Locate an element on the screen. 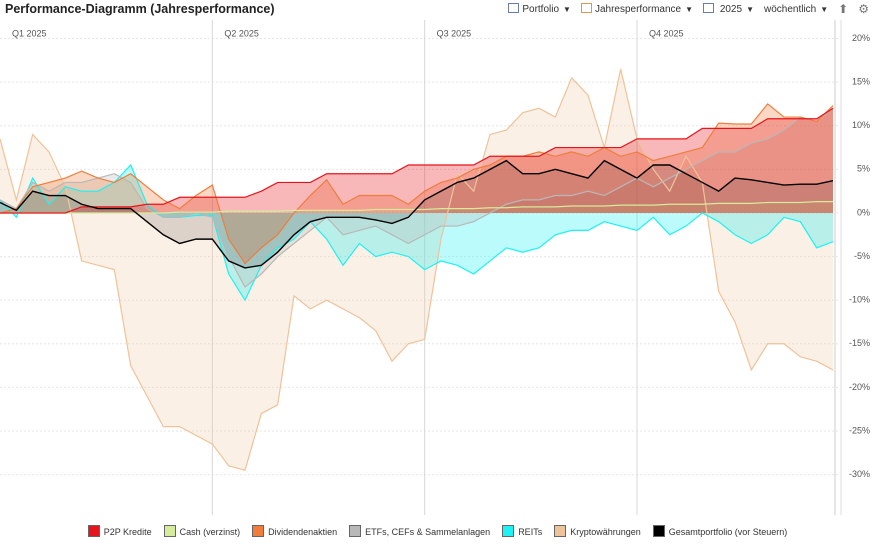 The width and height of the screenshot is (875, 545). legend-item: Cash (verzinst) is located at coordinates (202, 531).